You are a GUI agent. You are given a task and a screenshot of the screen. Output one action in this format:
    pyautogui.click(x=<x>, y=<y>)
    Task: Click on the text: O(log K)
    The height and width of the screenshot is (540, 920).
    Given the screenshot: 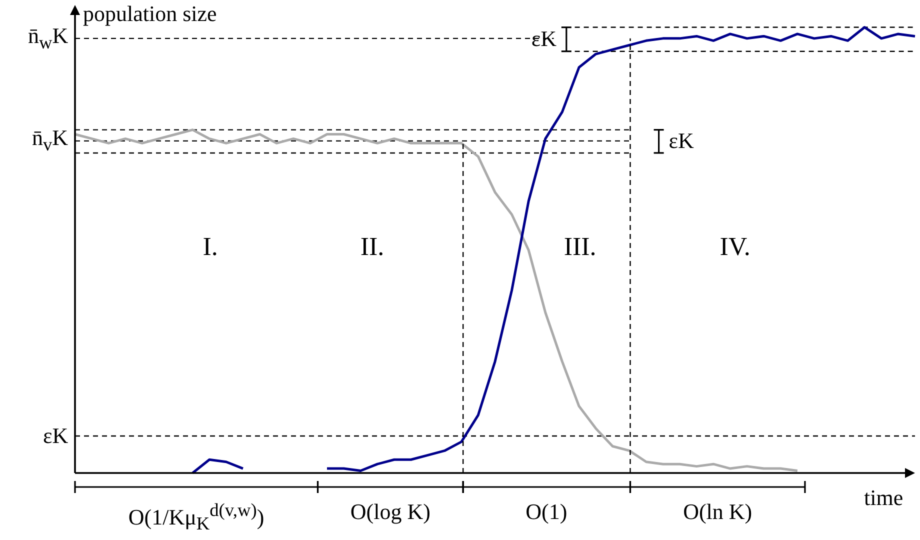 What is the action you would take?
    pyautogui.click(x=390, y=511)
    